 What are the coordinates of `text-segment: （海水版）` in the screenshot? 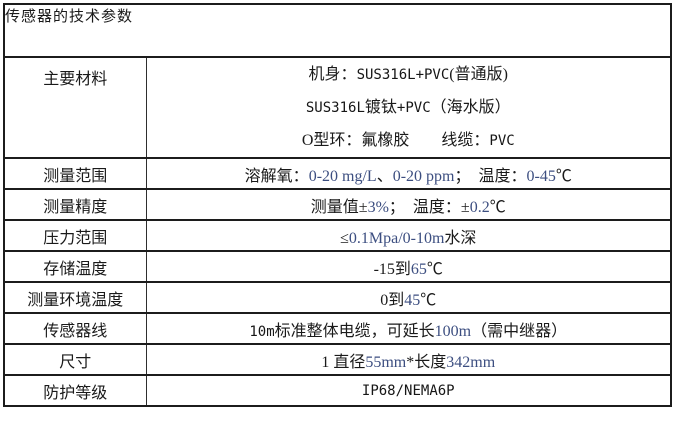 It's located at (470, 107).